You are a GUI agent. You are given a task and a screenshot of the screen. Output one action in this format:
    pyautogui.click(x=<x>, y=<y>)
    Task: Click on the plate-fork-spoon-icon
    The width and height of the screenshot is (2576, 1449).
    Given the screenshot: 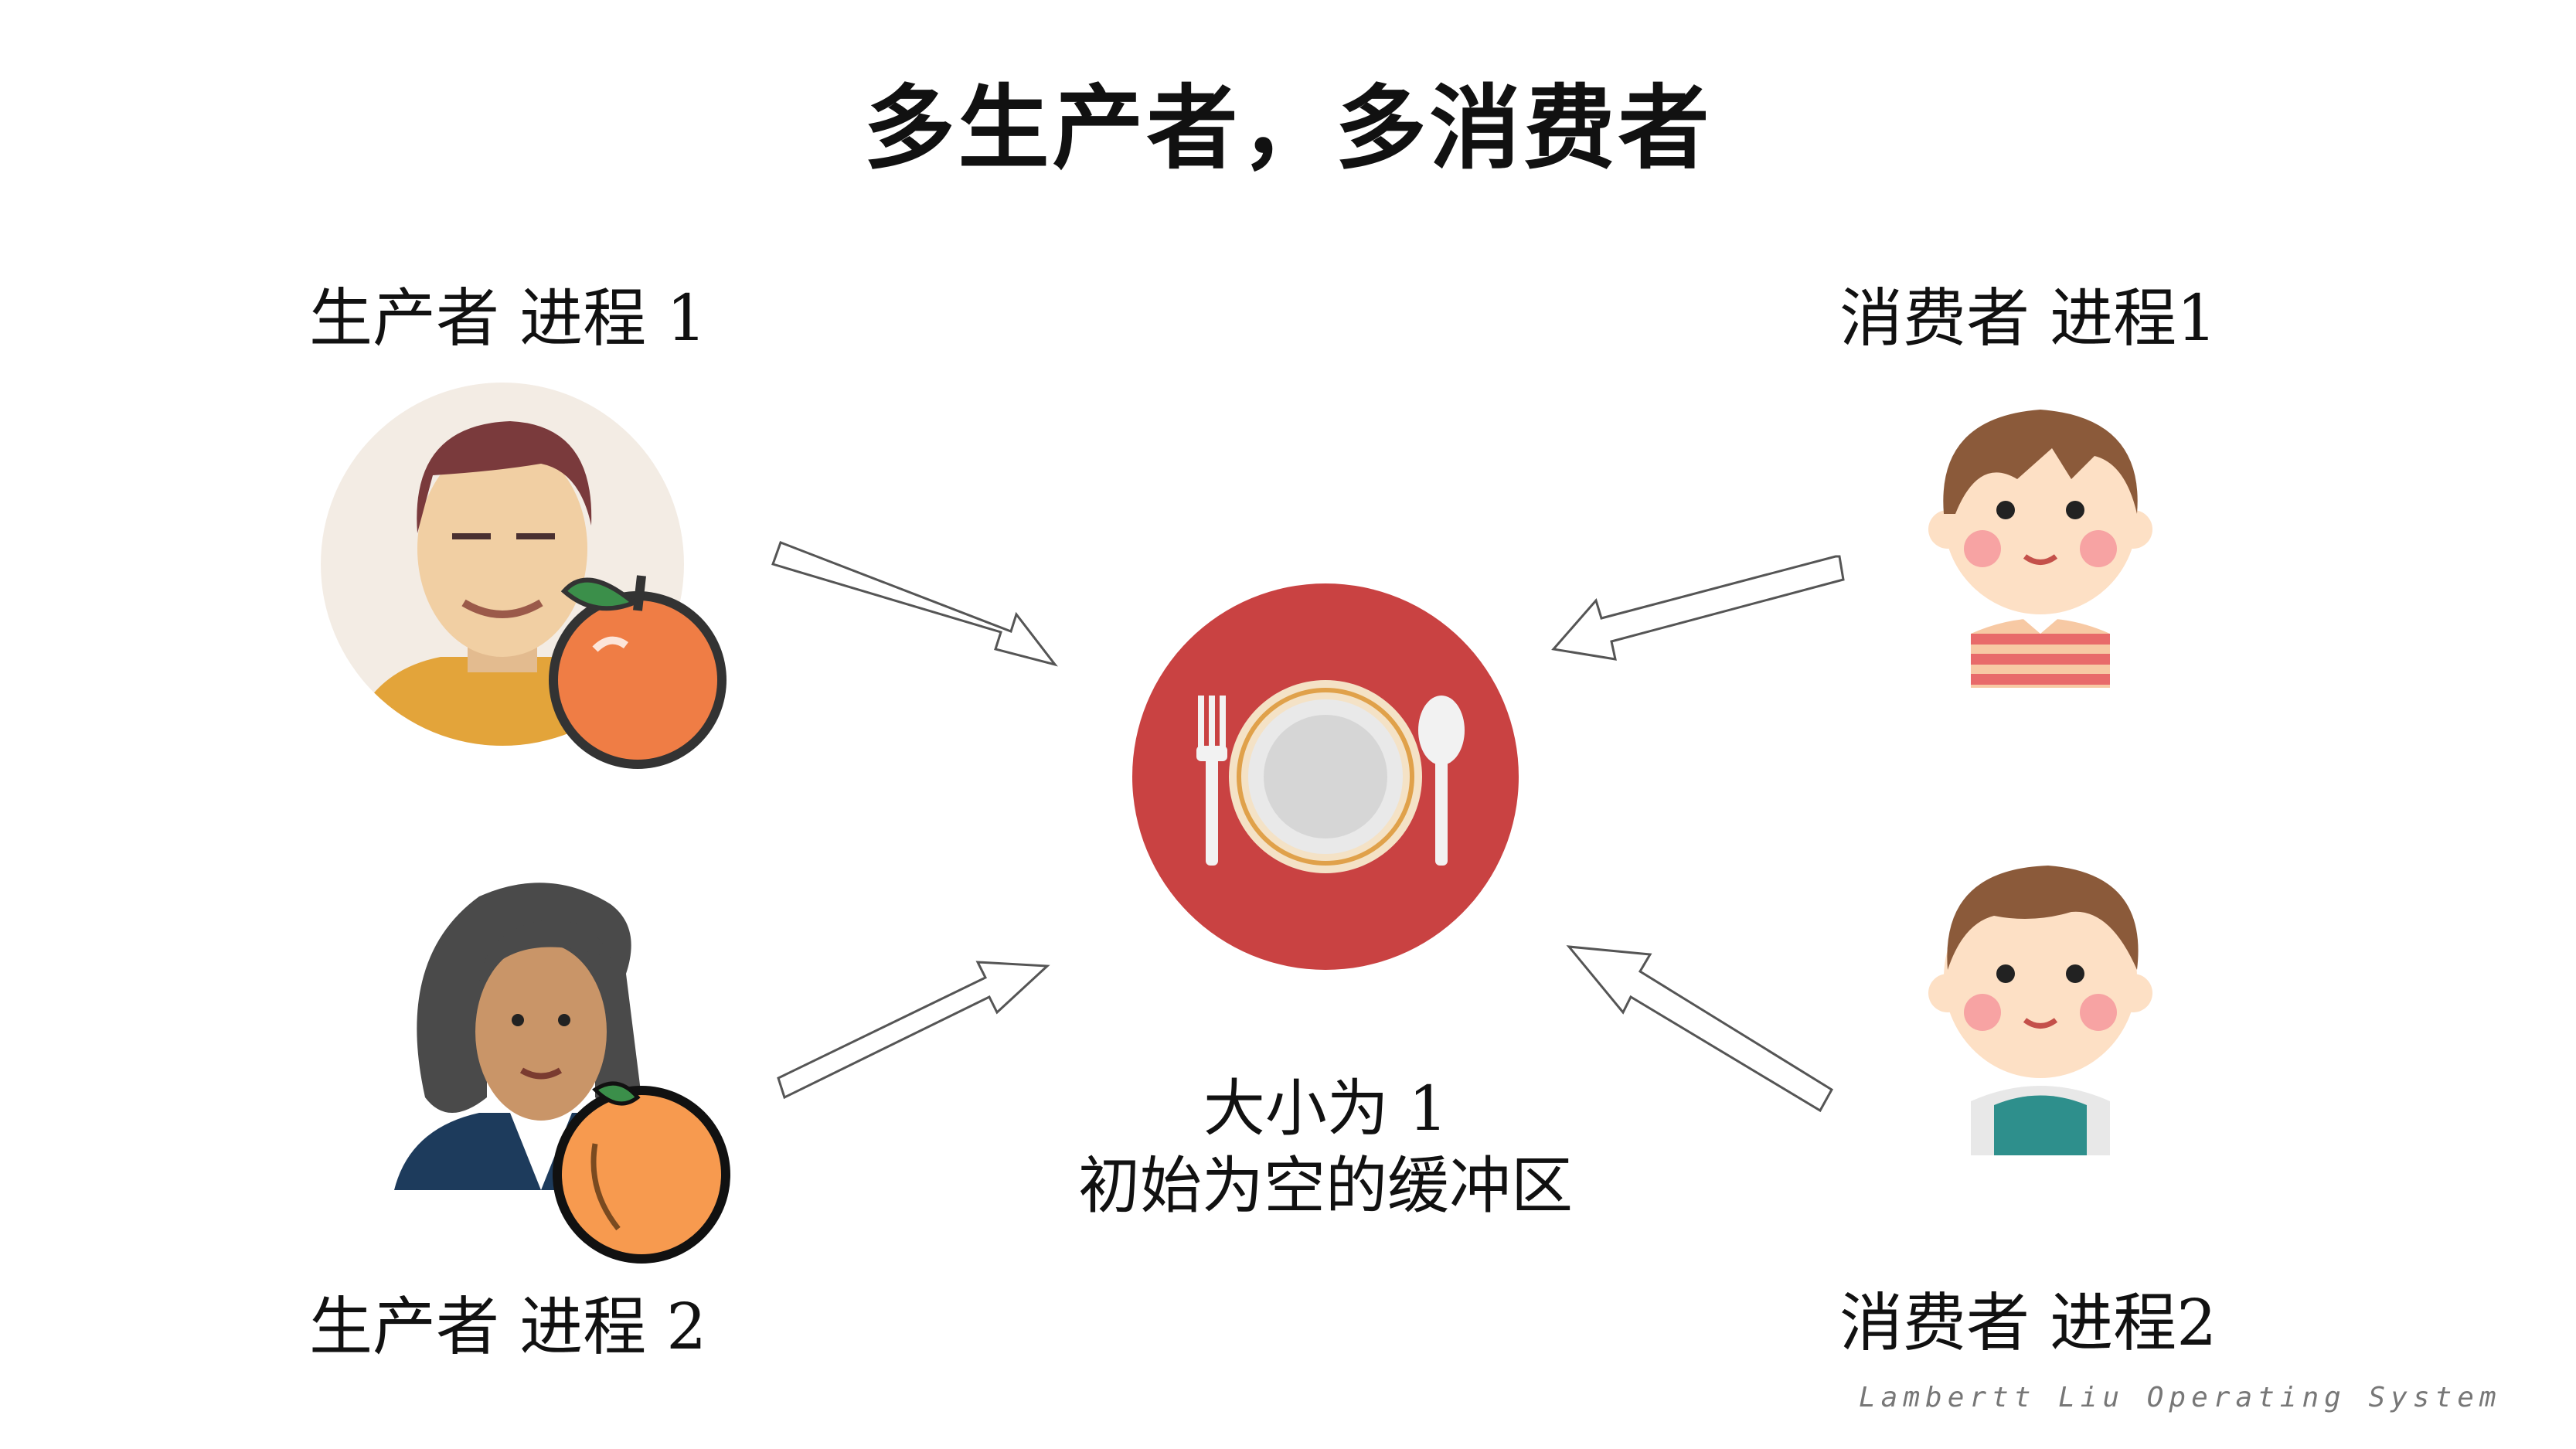 What is the action you would take?
    pyautogui.click(x=1325, y=777)
    